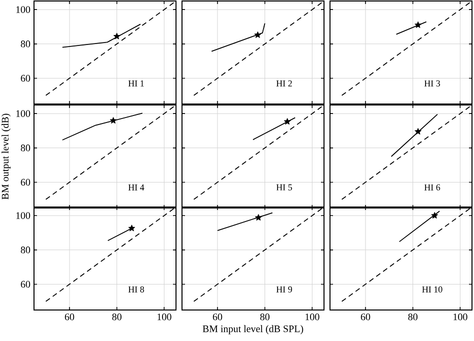 The height and width of the screenshot is (341, 474). I want to click on annotation: HI 5, so click(284, 187).